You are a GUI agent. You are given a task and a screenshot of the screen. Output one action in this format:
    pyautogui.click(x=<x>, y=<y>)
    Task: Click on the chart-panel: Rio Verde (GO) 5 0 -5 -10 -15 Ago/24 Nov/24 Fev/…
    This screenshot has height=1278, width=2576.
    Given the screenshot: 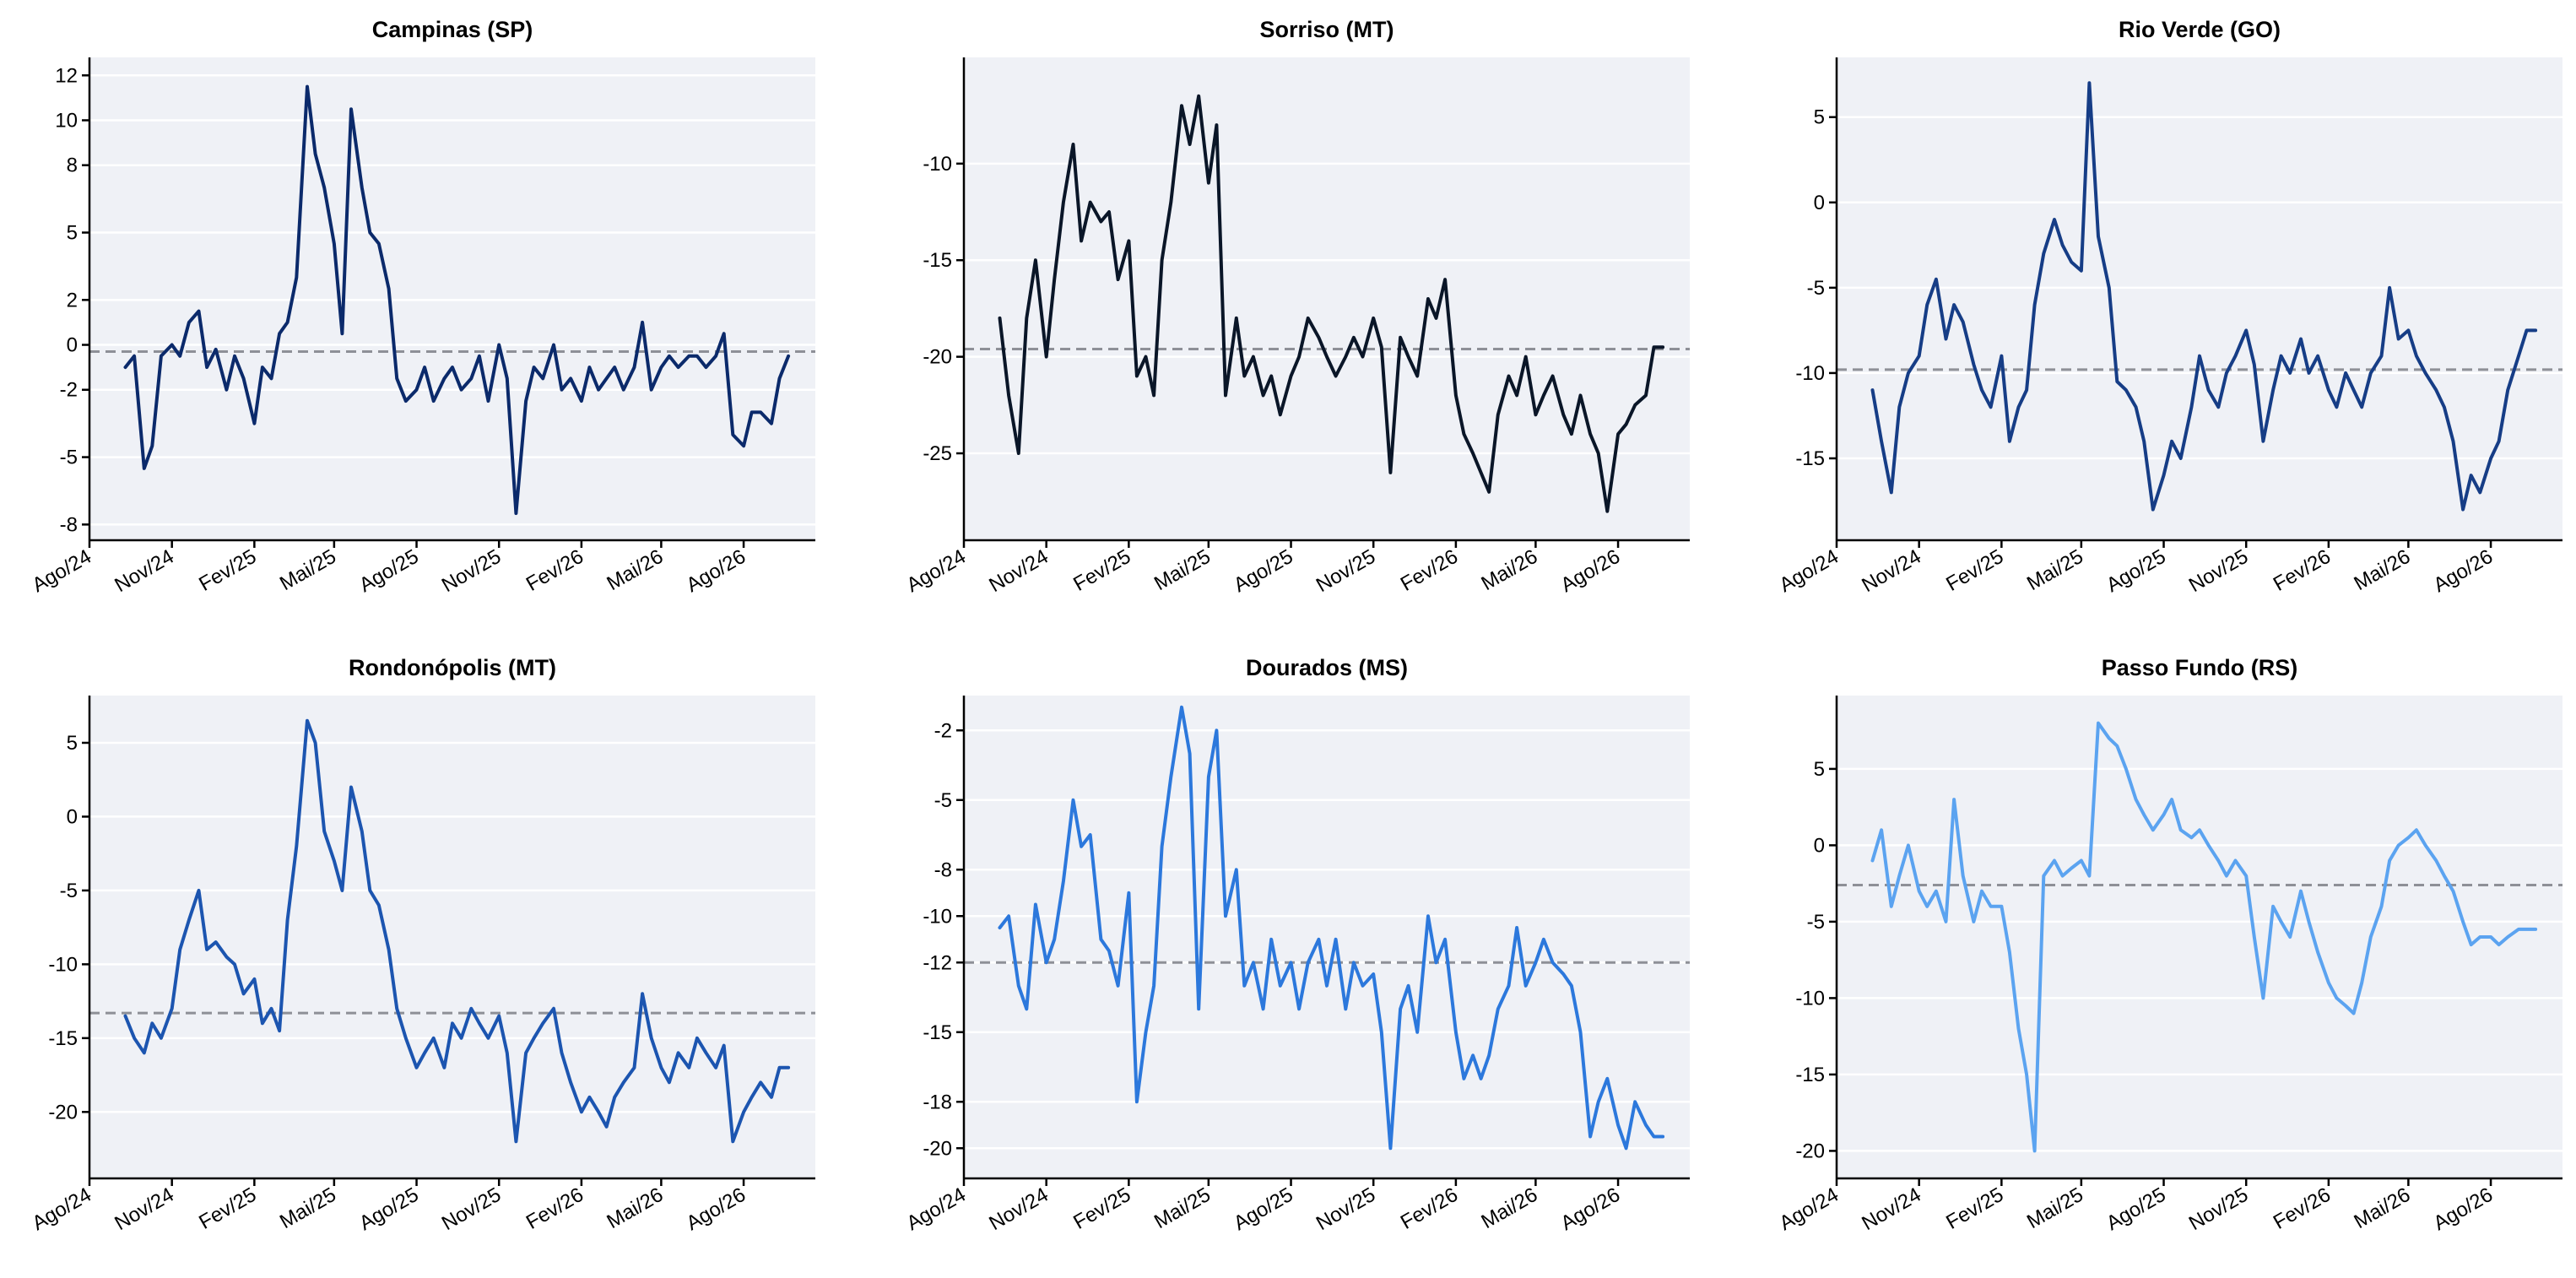 What is the action you would take?
    pyautogui.click(x=2169, y=307)
    